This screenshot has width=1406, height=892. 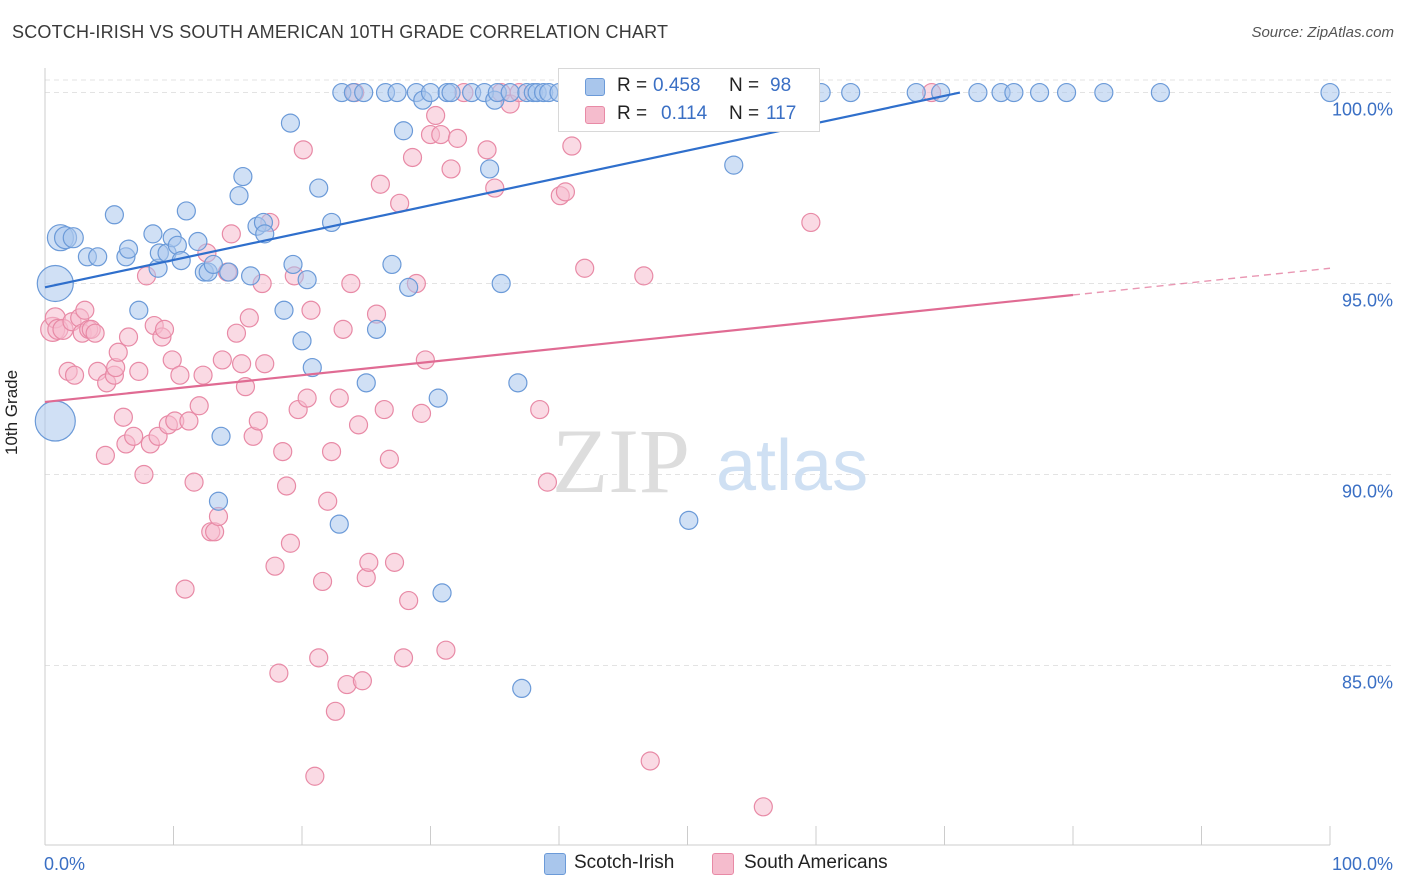 I want to click on stats-box: R = 0.458 N = 98 R = 0.114 N = 117, so click(x=689, y=100).